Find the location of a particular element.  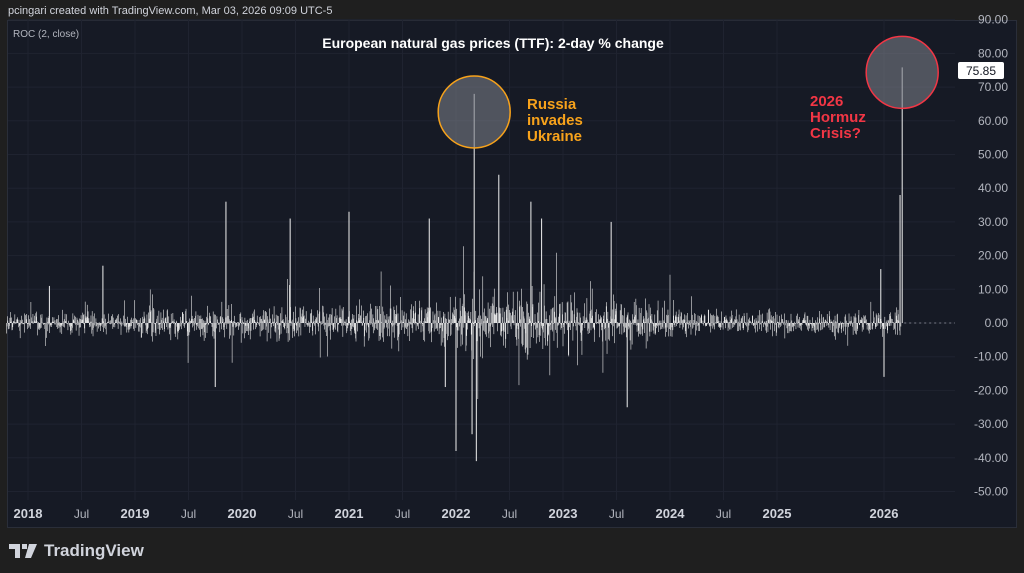

x-tick-label: 2022 is located at coordinates (456, 513).